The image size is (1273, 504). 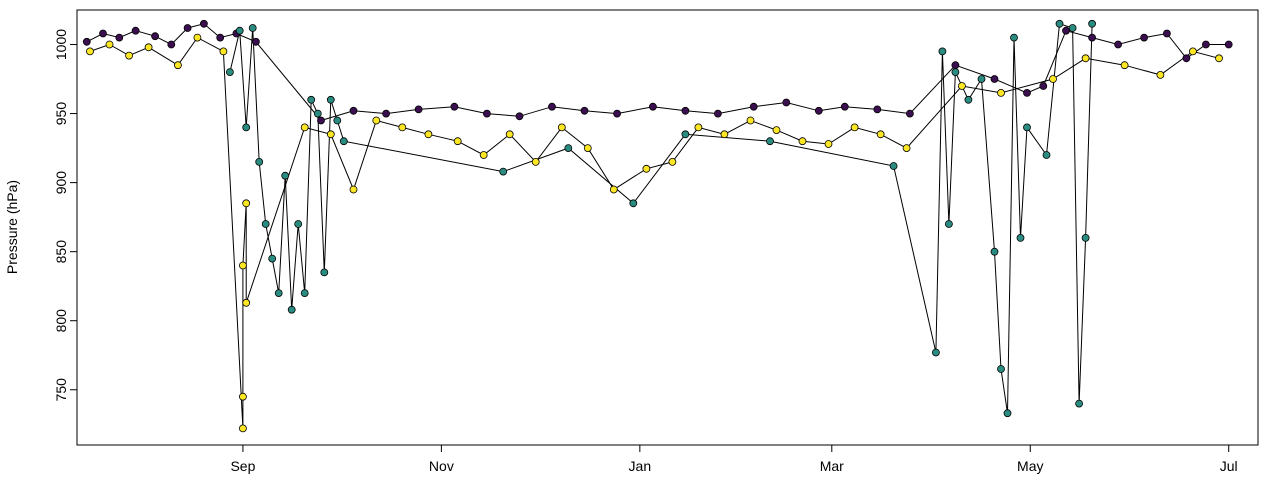 I want to click on y-tick-label: 1000, so click(x=61, y=44).